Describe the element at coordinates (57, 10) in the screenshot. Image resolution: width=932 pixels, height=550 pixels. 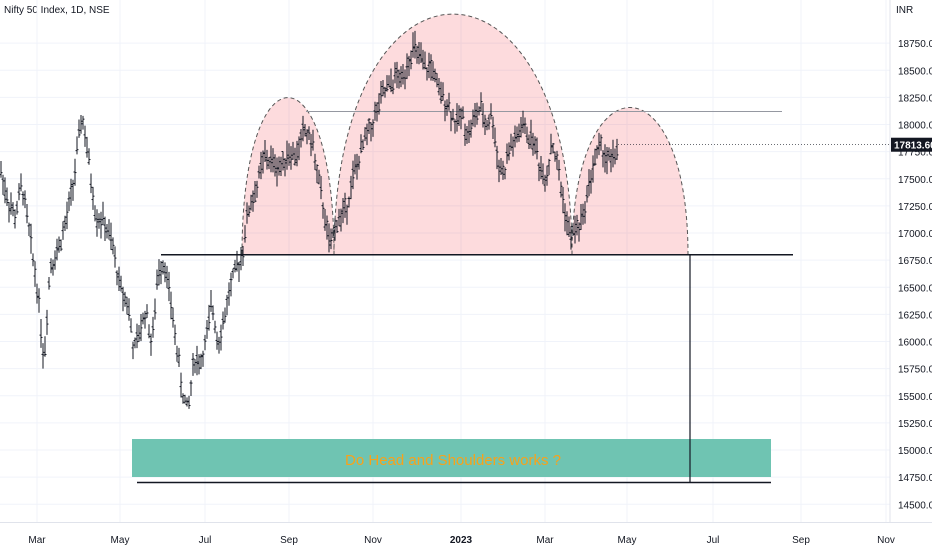
I see `symbol-title: Nifty 50 Index, 1D, NSE` at that location.